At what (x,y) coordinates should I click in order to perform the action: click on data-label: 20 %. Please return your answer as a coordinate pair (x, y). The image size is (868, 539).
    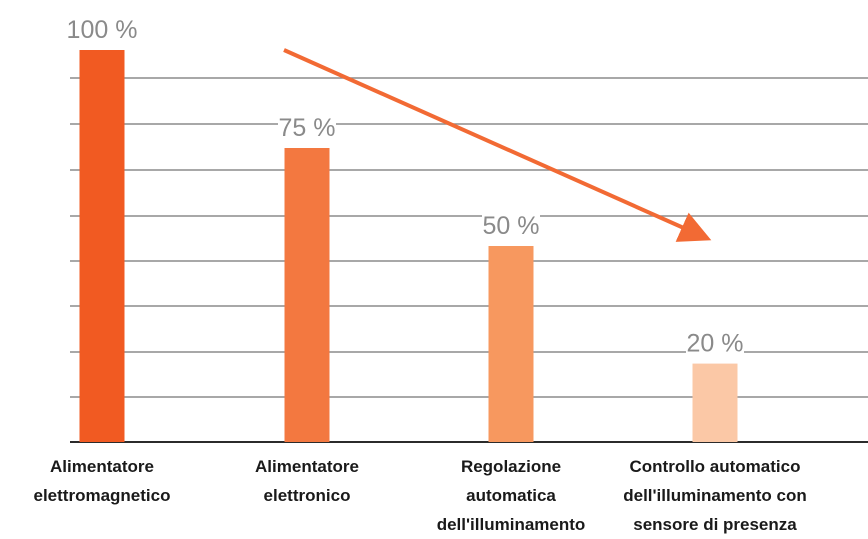
    Looking at the image, I should click on (715, 344).